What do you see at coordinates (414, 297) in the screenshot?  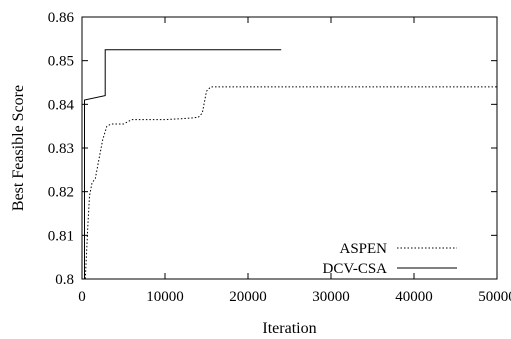 I see `x-tick-label: 40000` at bounding box center [414, 297].